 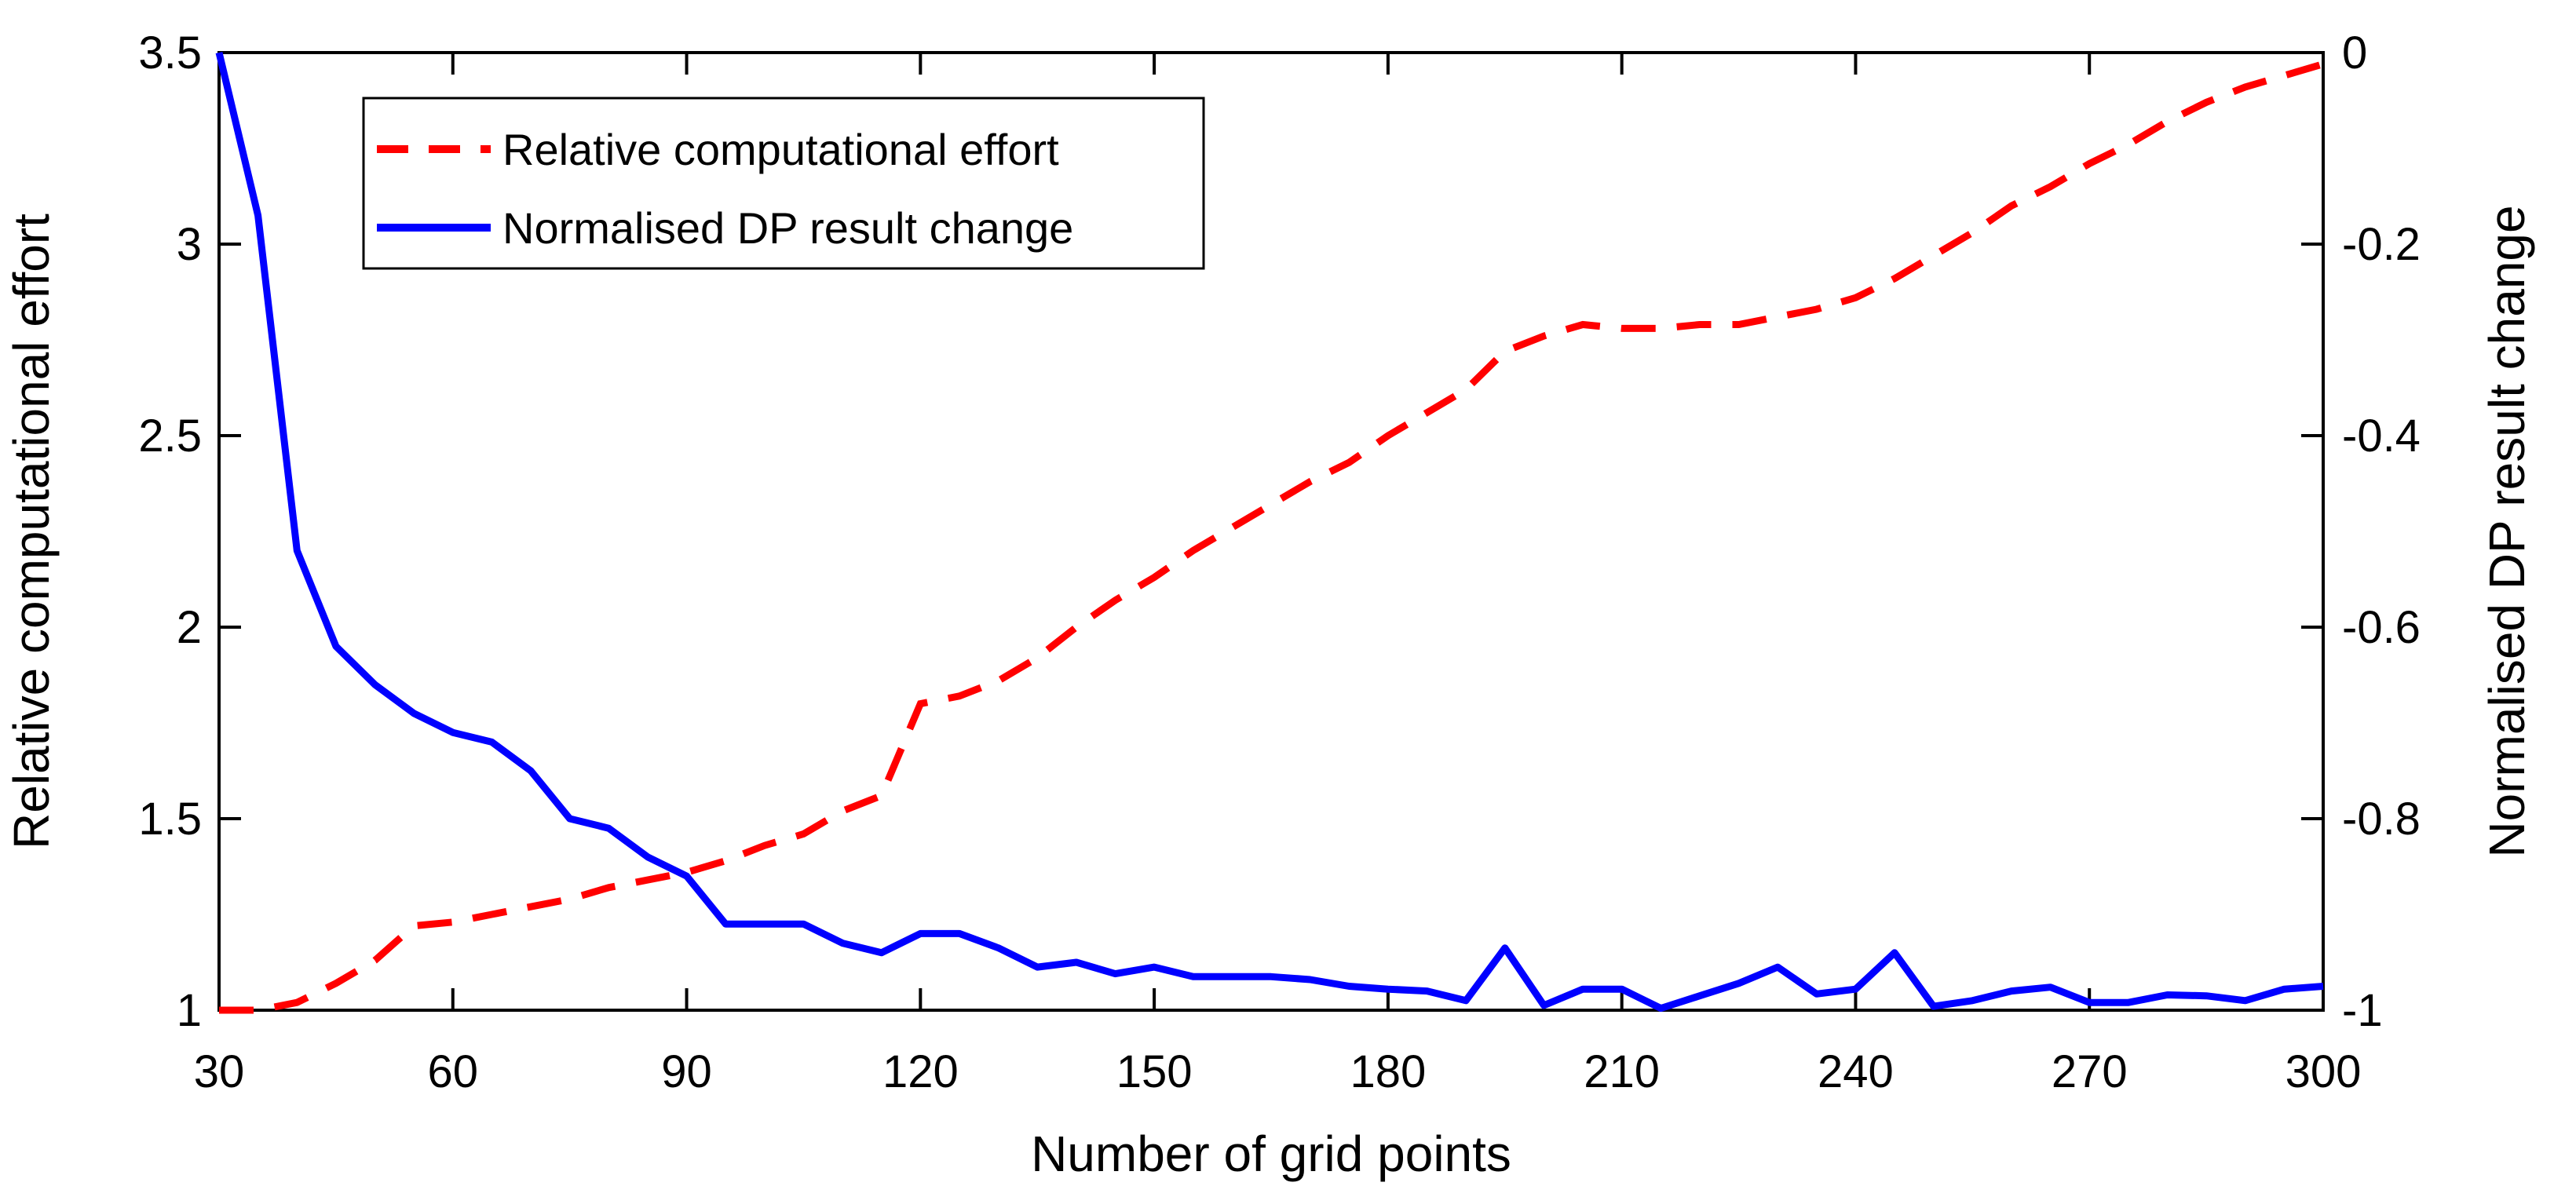 What do you see at coordinates (189, 1010) in the screenshot?
I see `left-y-tick-label: 1` at bounding box center [189, 1010].